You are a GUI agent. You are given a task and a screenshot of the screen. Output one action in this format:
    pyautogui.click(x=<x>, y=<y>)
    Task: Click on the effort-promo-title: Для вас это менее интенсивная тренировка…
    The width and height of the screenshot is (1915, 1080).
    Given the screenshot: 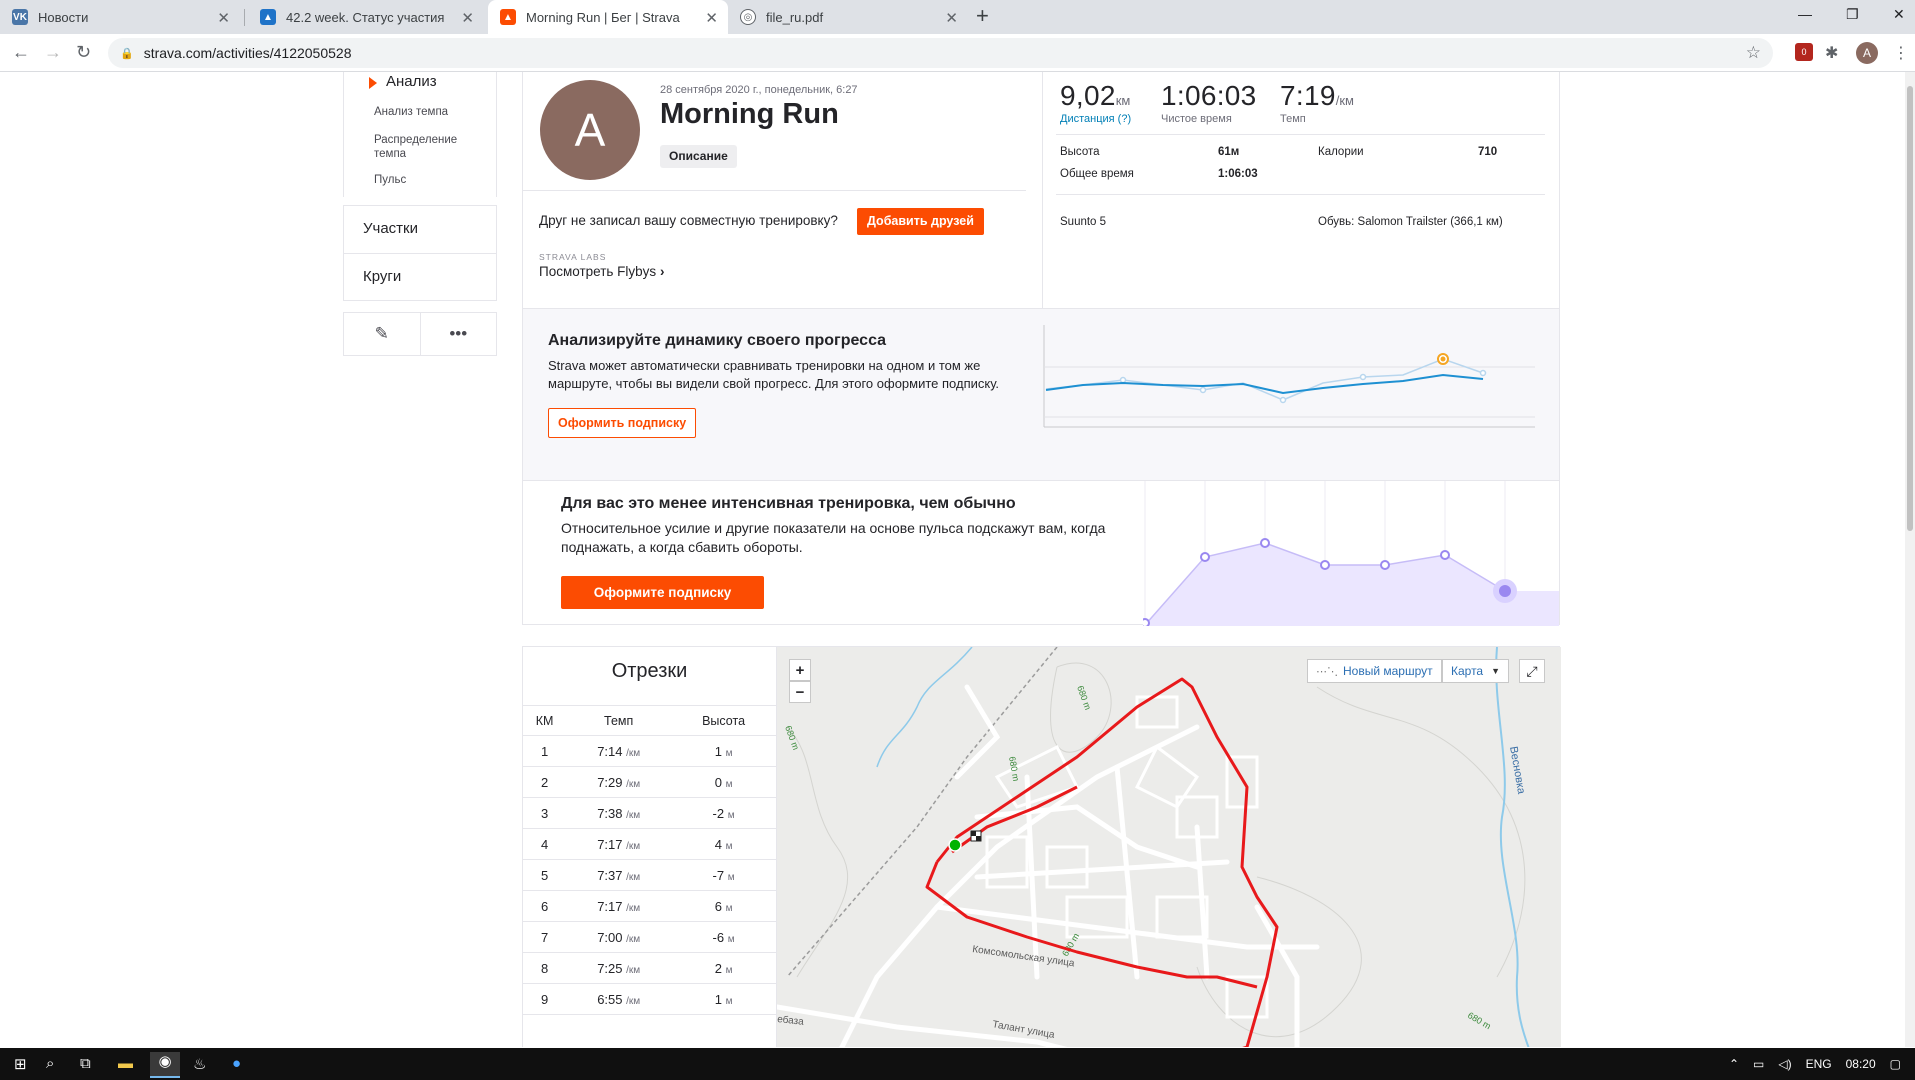 What is the action you would take?
    pyautogui.click(x=788, y=503)
    